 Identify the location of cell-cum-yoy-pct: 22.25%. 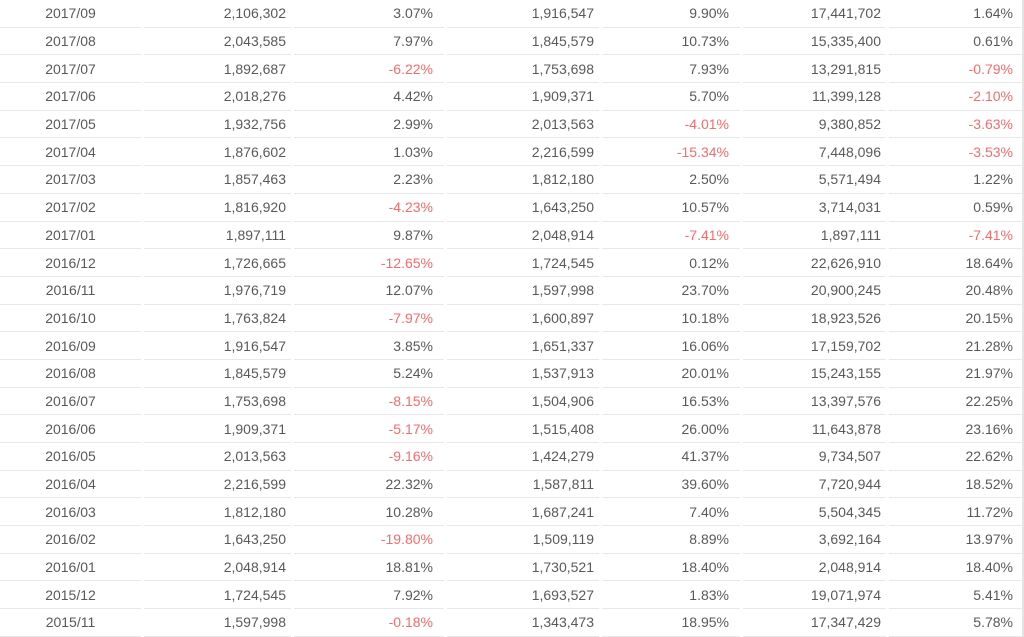
(956, 402).